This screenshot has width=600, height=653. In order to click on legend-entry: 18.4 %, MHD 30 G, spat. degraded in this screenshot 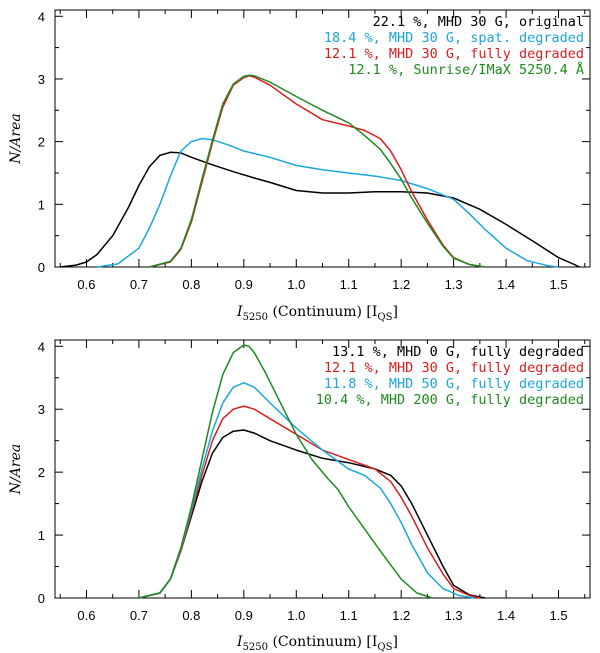, I will do `click(454, 38)`.